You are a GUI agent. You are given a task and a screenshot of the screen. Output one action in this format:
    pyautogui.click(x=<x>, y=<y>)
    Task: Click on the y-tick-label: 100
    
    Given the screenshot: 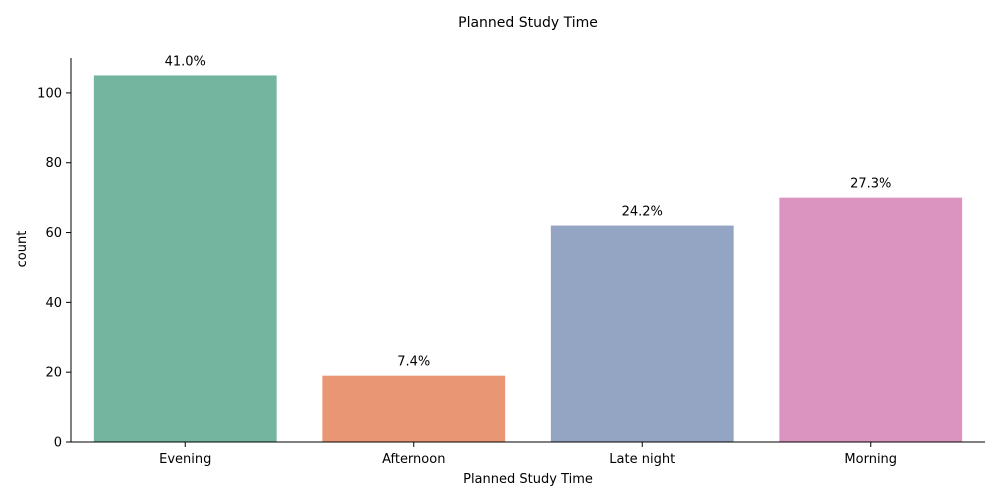 What is the action you would take?
    pyautogui.click(x=49, y=93)
    